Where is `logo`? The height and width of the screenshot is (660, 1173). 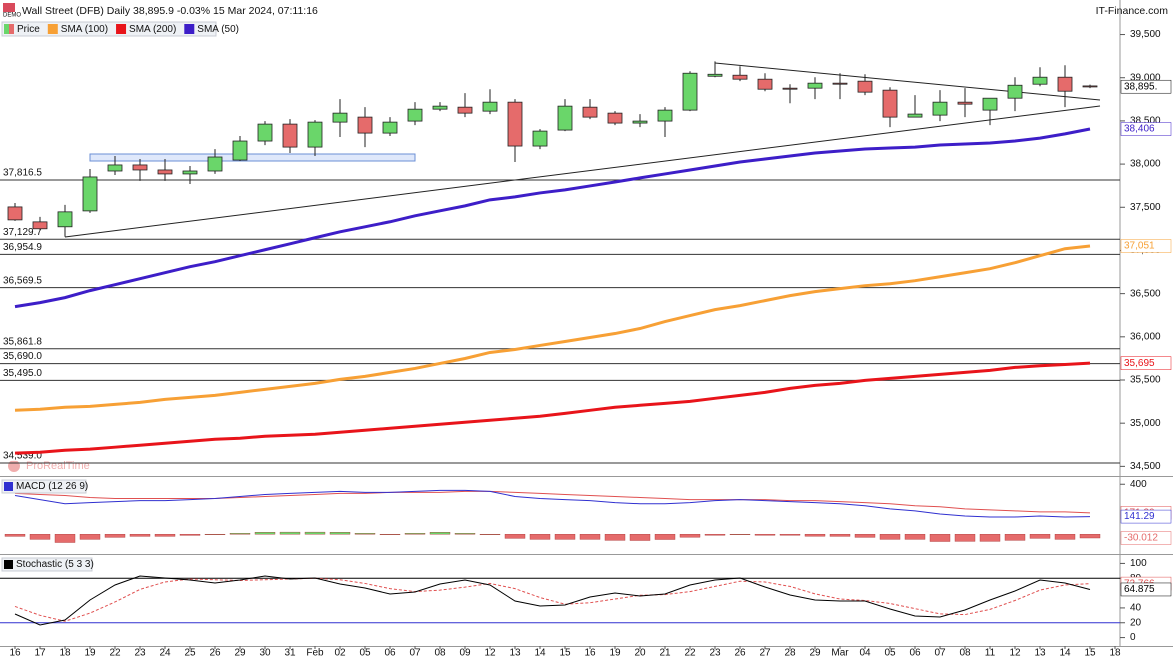
logo is located at coordinates (9, 7).